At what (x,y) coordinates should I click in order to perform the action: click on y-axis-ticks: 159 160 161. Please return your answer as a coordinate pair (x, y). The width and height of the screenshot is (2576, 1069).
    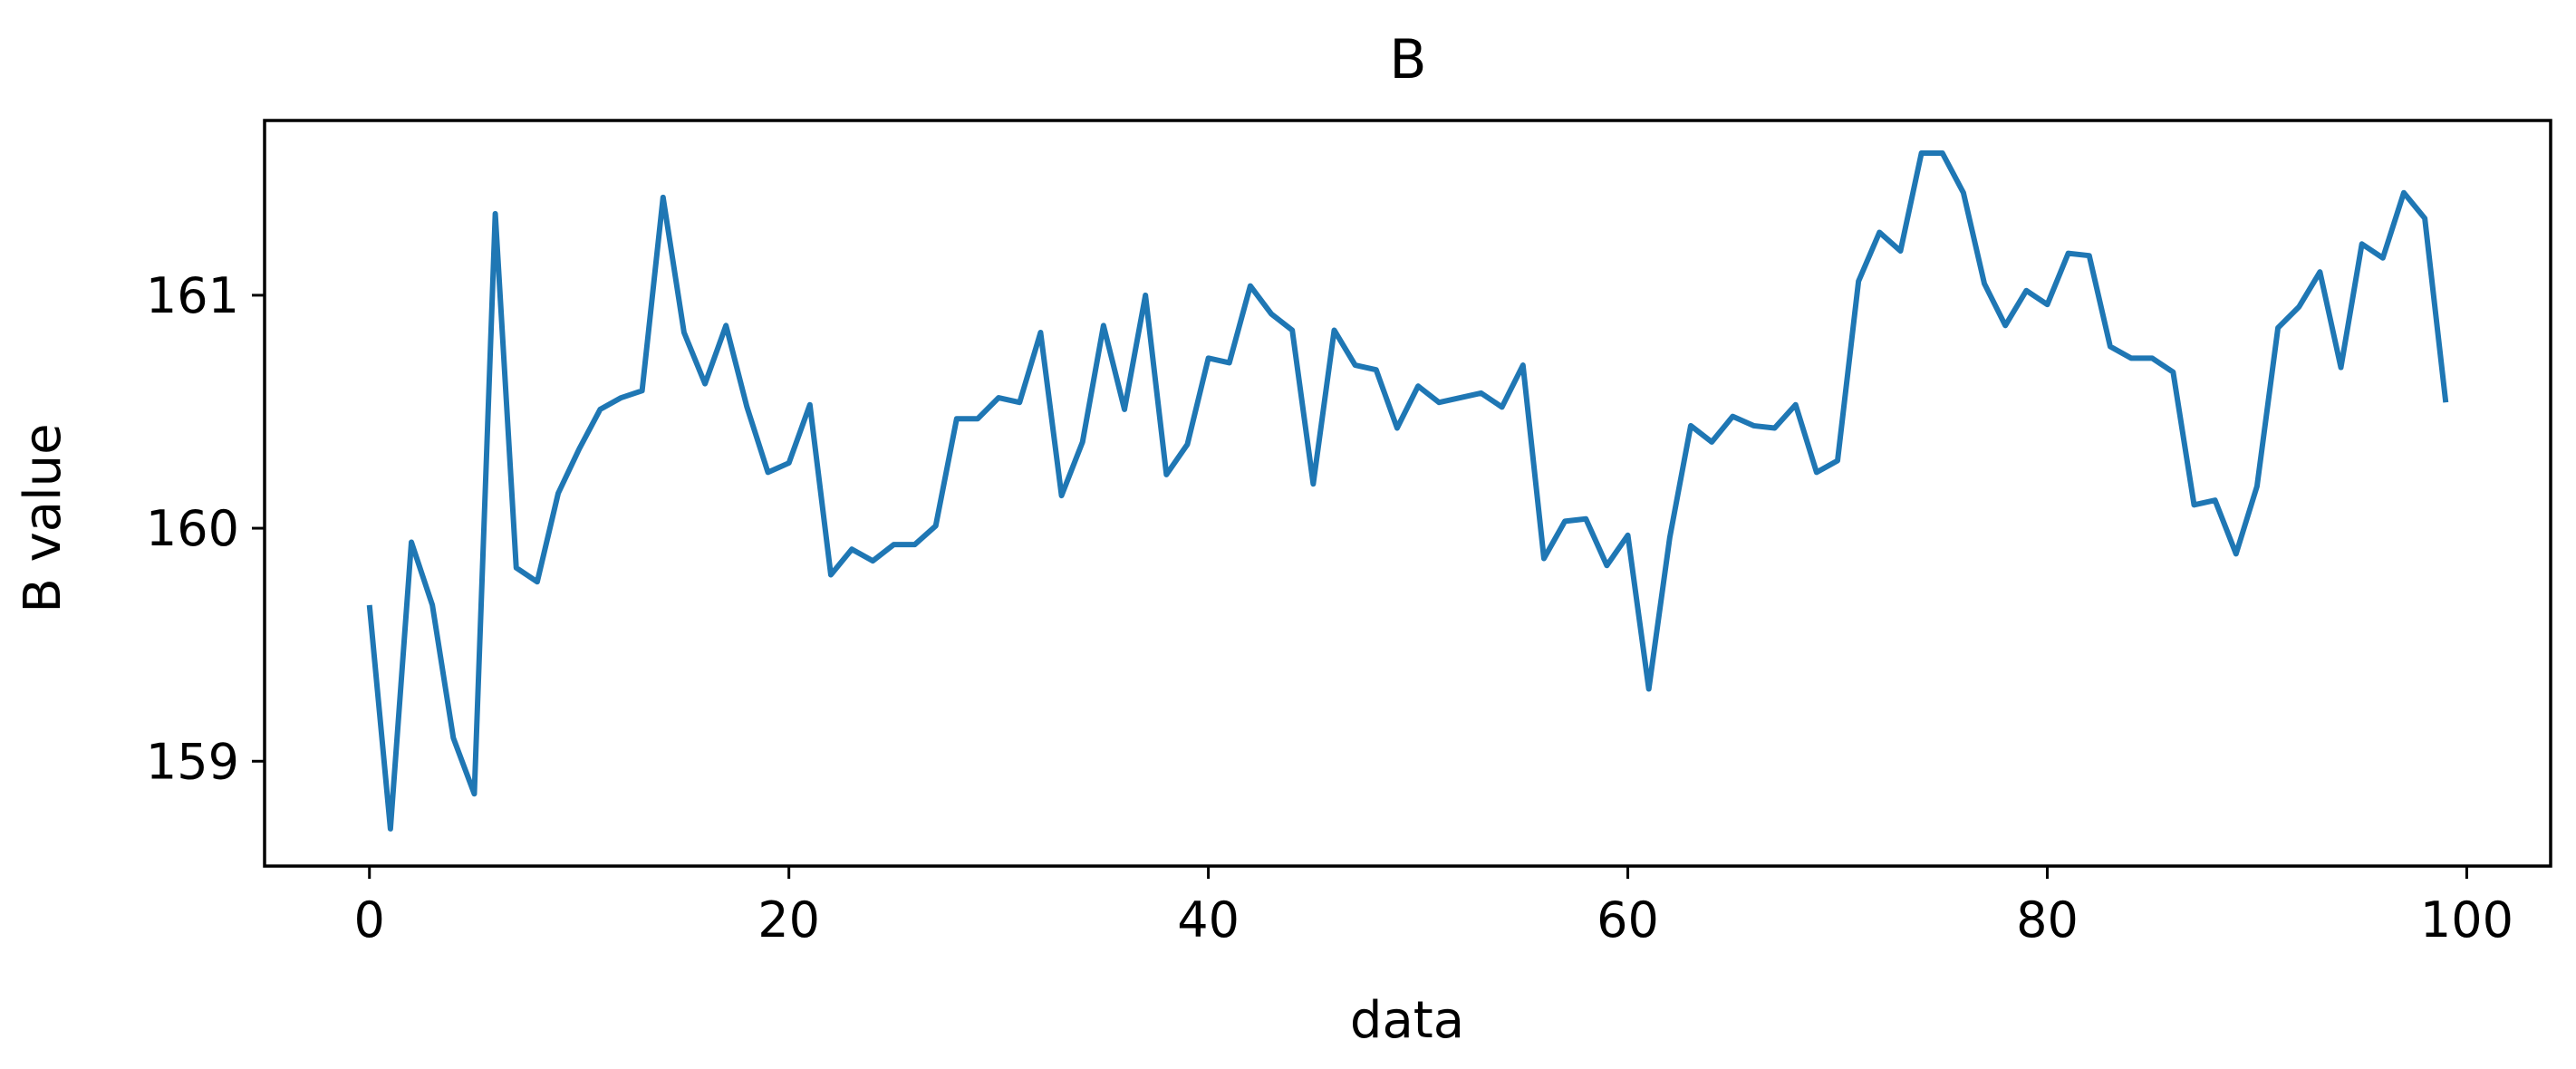
    Looking at the image, I should click on (205, 528).